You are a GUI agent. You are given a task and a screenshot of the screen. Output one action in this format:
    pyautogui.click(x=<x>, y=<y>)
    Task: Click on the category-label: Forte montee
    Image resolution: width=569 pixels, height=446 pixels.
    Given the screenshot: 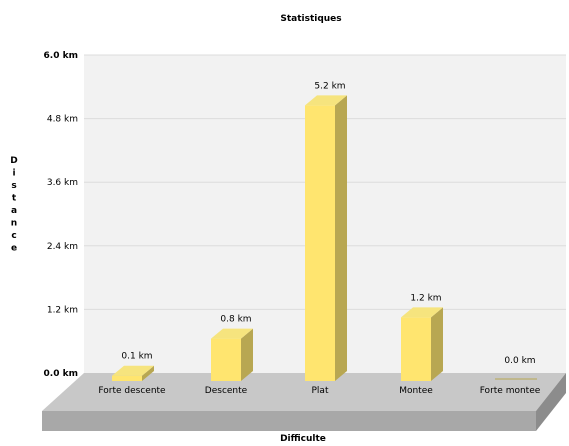 What is the action you would take?
    pyautogui.click(x=510, y=391)
    